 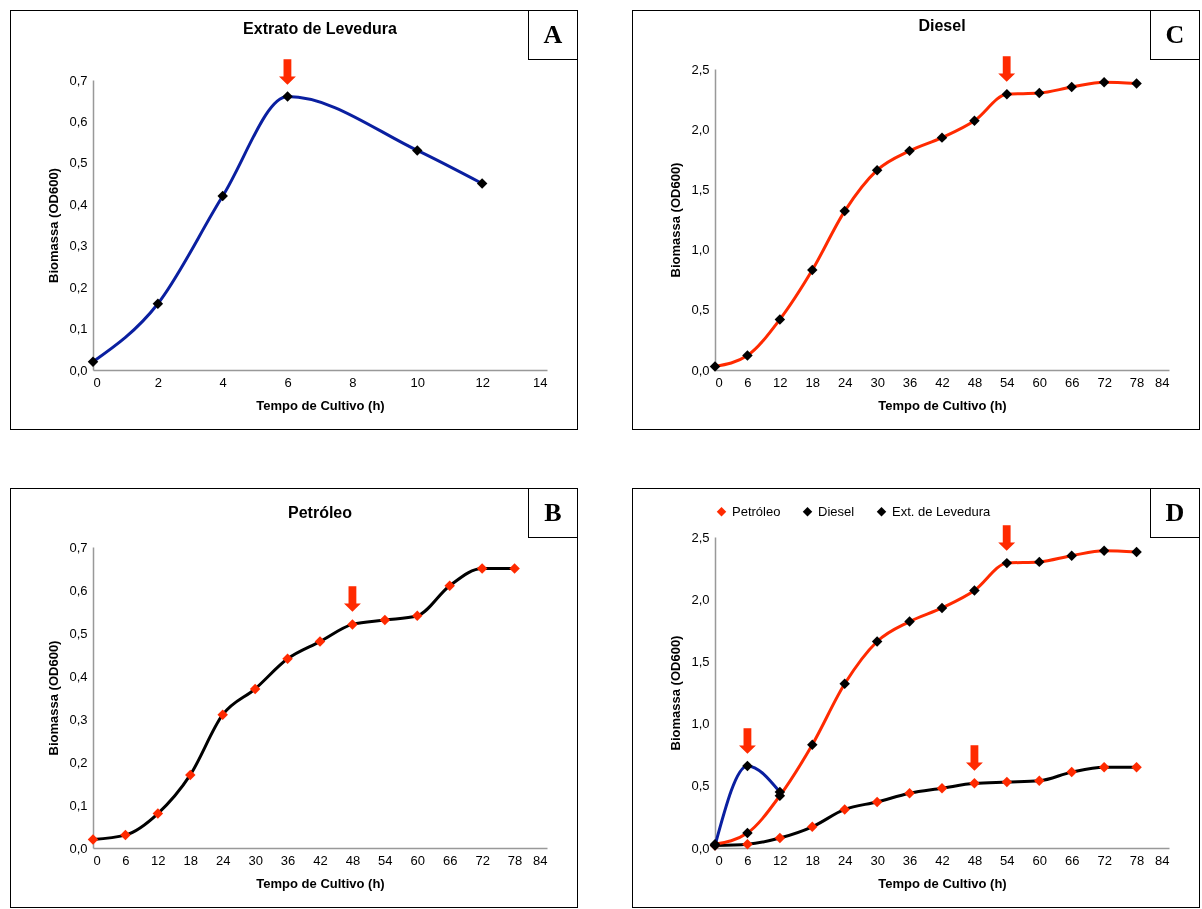 What do you see at coordinates (756, 511) in the screenshot?
I see `legend-label: Petróleo` at bounding box center [756, 511].